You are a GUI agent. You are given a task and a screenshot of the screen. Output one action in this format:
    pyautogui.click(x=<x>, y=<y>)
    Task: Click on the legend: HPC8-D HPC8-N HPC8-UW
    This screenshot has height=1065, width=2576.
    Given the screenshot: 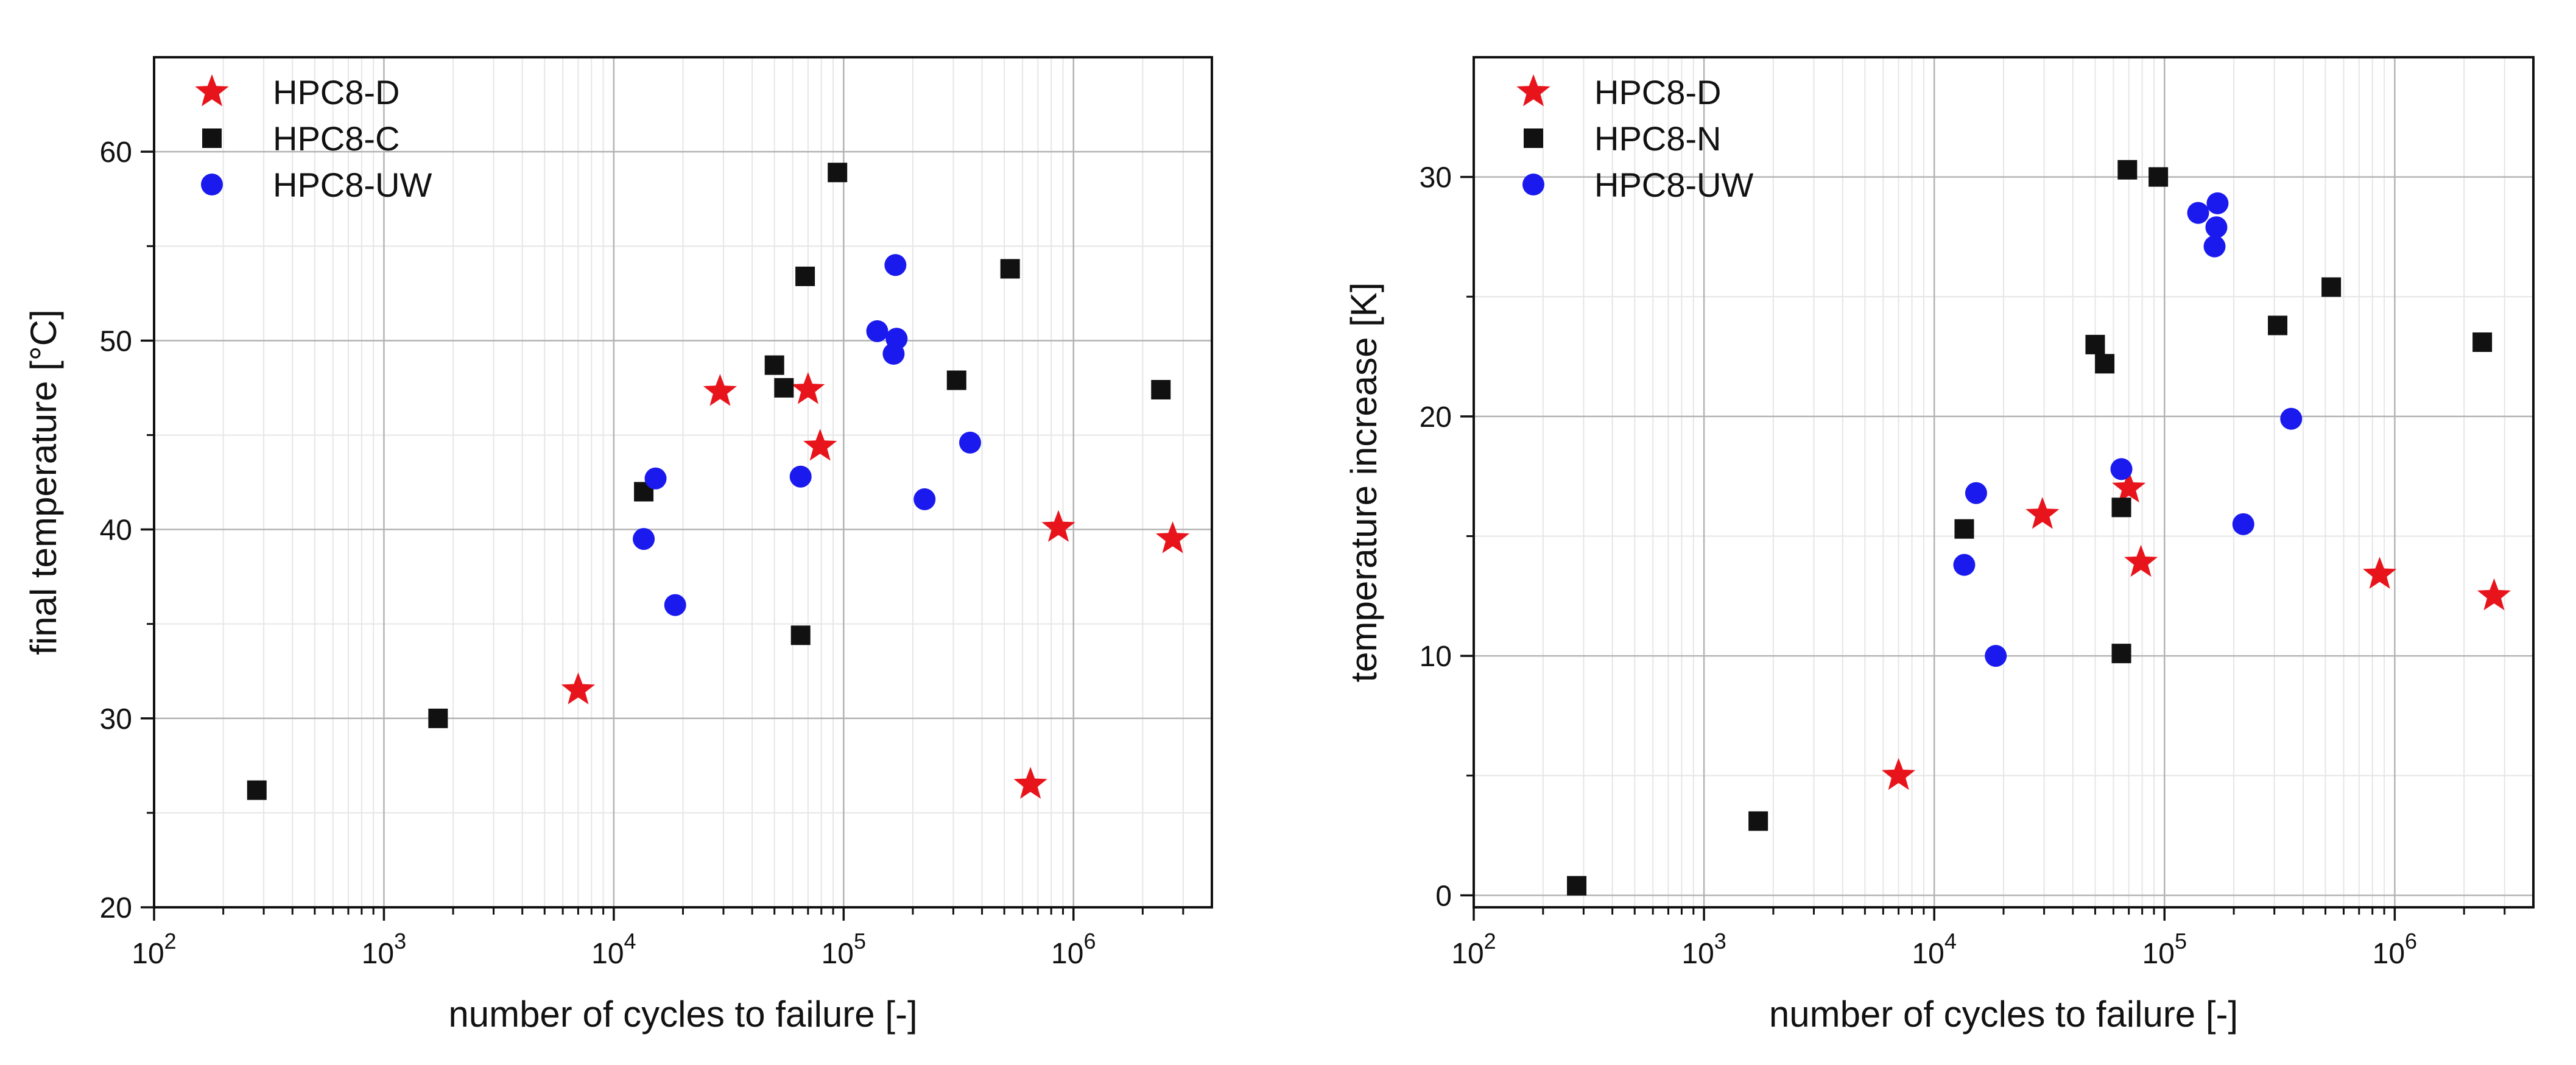 What is the action you would take?
    pyautogui.click(x=1634, y=138)
    